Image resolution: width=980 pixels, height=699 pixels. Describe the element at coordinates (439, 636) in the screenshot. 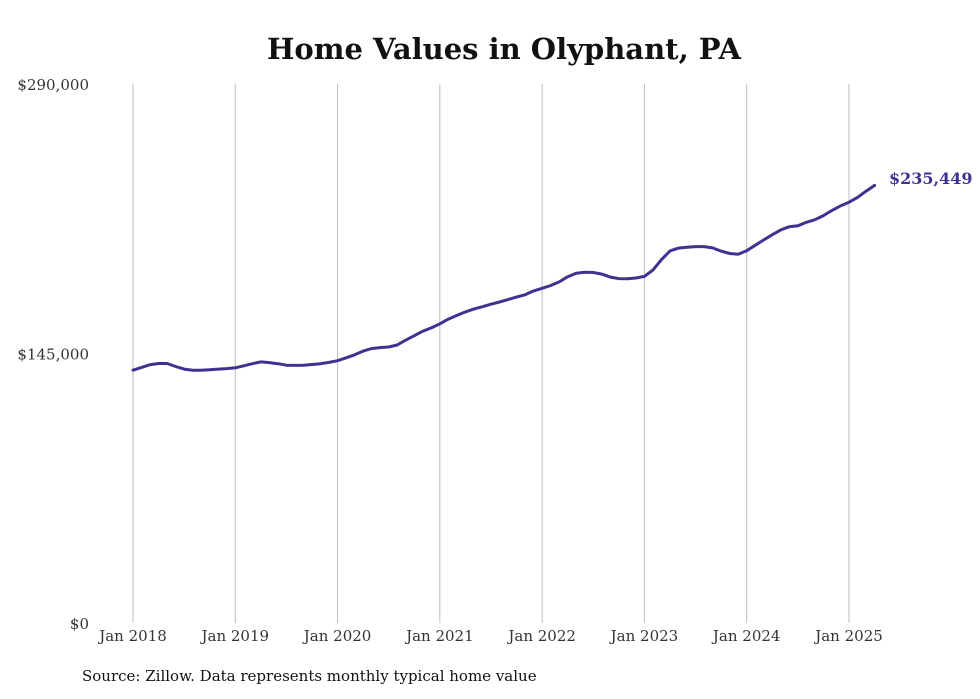

I see `x-tick-label-3: Jan 2021` at that location.